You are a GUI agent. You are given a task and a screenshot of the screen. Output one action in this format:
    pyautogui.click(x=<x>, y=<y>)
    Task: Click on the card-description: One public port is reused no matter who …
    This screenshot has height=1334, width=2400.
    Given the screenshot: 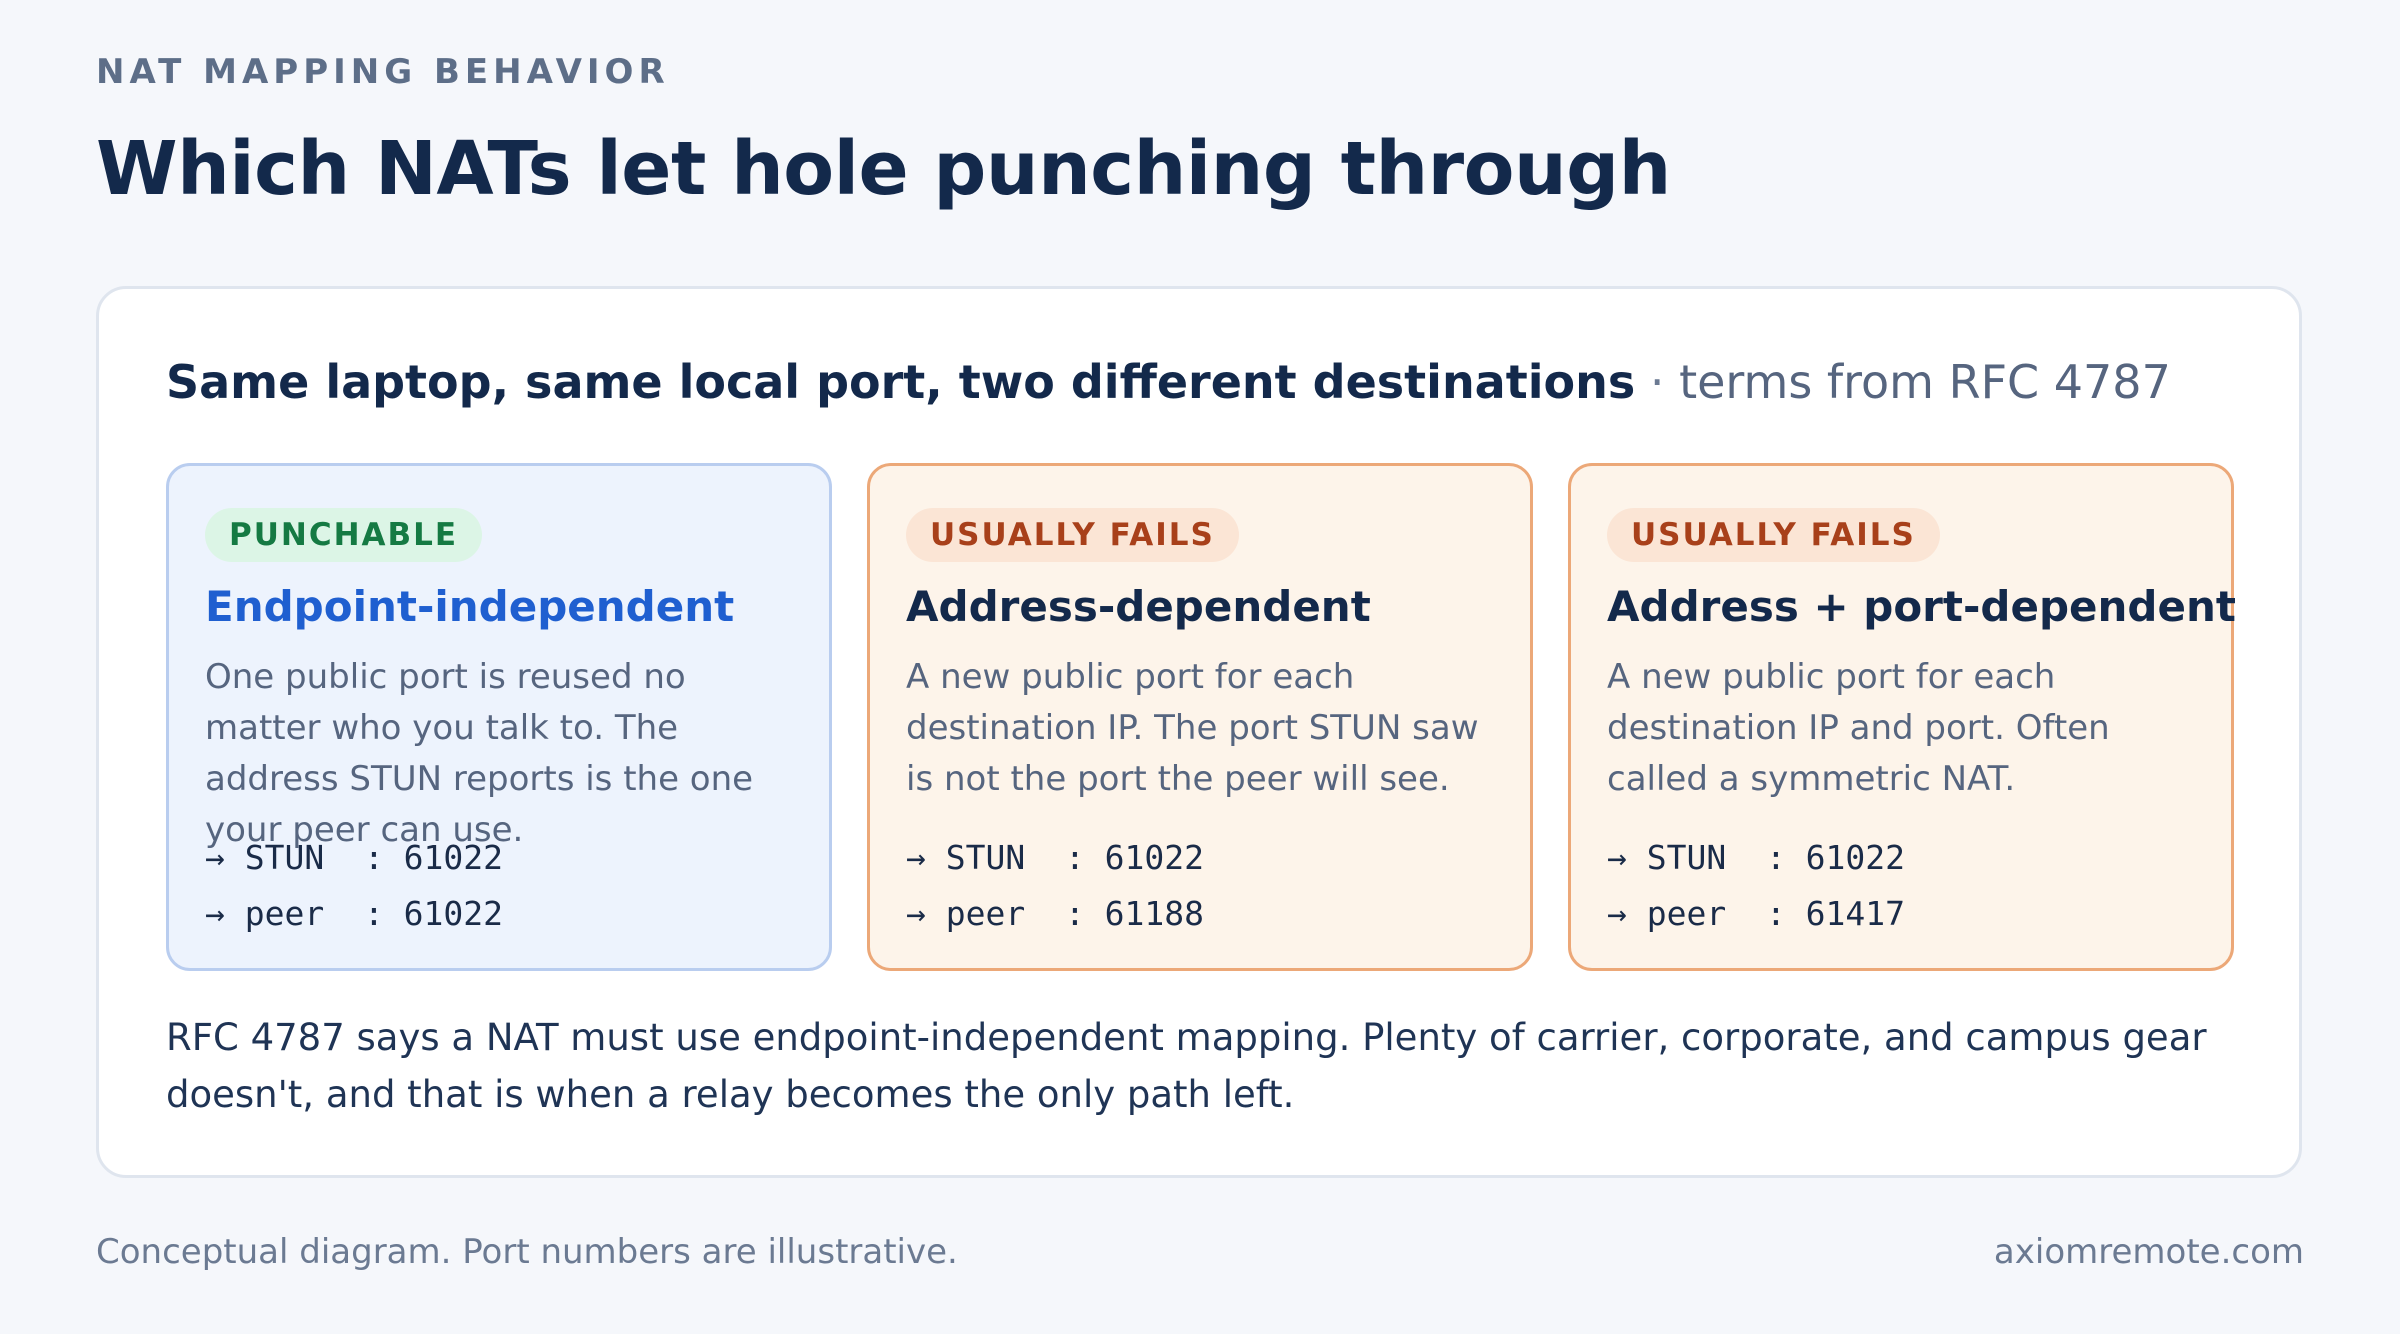 What is the action you would take?
    pyautogui.click(x=479, y=753)
    